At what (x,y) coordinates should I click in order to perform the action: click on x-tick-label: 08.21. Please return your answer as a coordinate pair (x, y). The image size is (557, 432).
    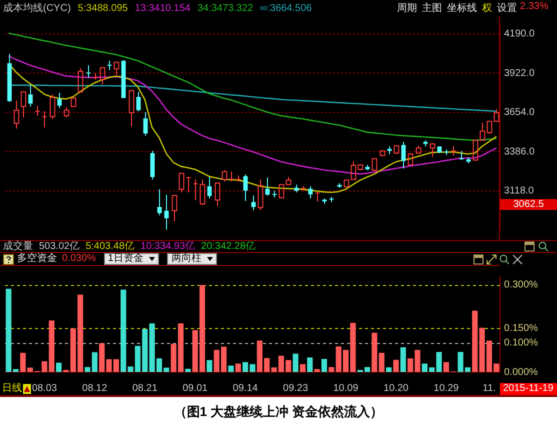
    Looking at the image, I should click on (145, 388).